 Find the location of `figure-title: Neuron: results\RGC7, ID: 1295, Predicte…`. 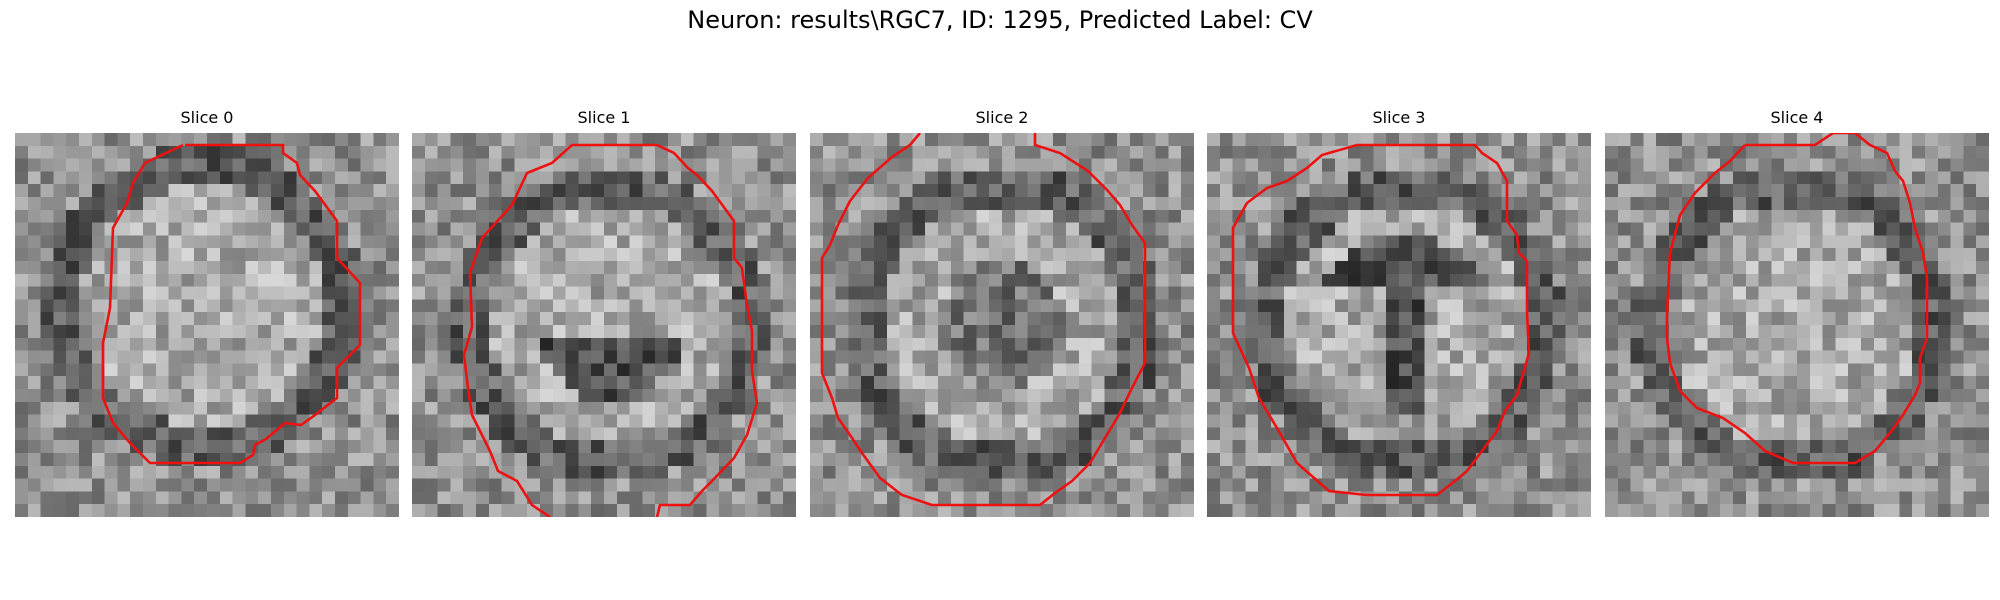

figure-title: Neuron: results\RGC7, ID: 1295, Predicte… is located at coordinates (1000, 20).